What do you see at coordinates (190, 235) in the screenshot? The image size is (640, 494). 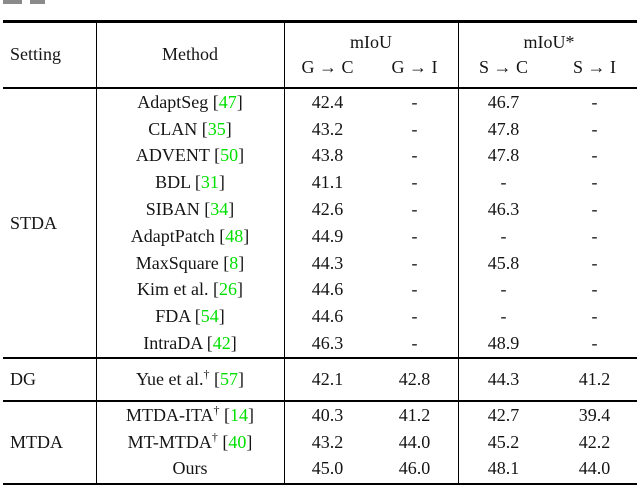 I see `method-cell: AdaptPatch [48]` at bounding box center [190, 235].